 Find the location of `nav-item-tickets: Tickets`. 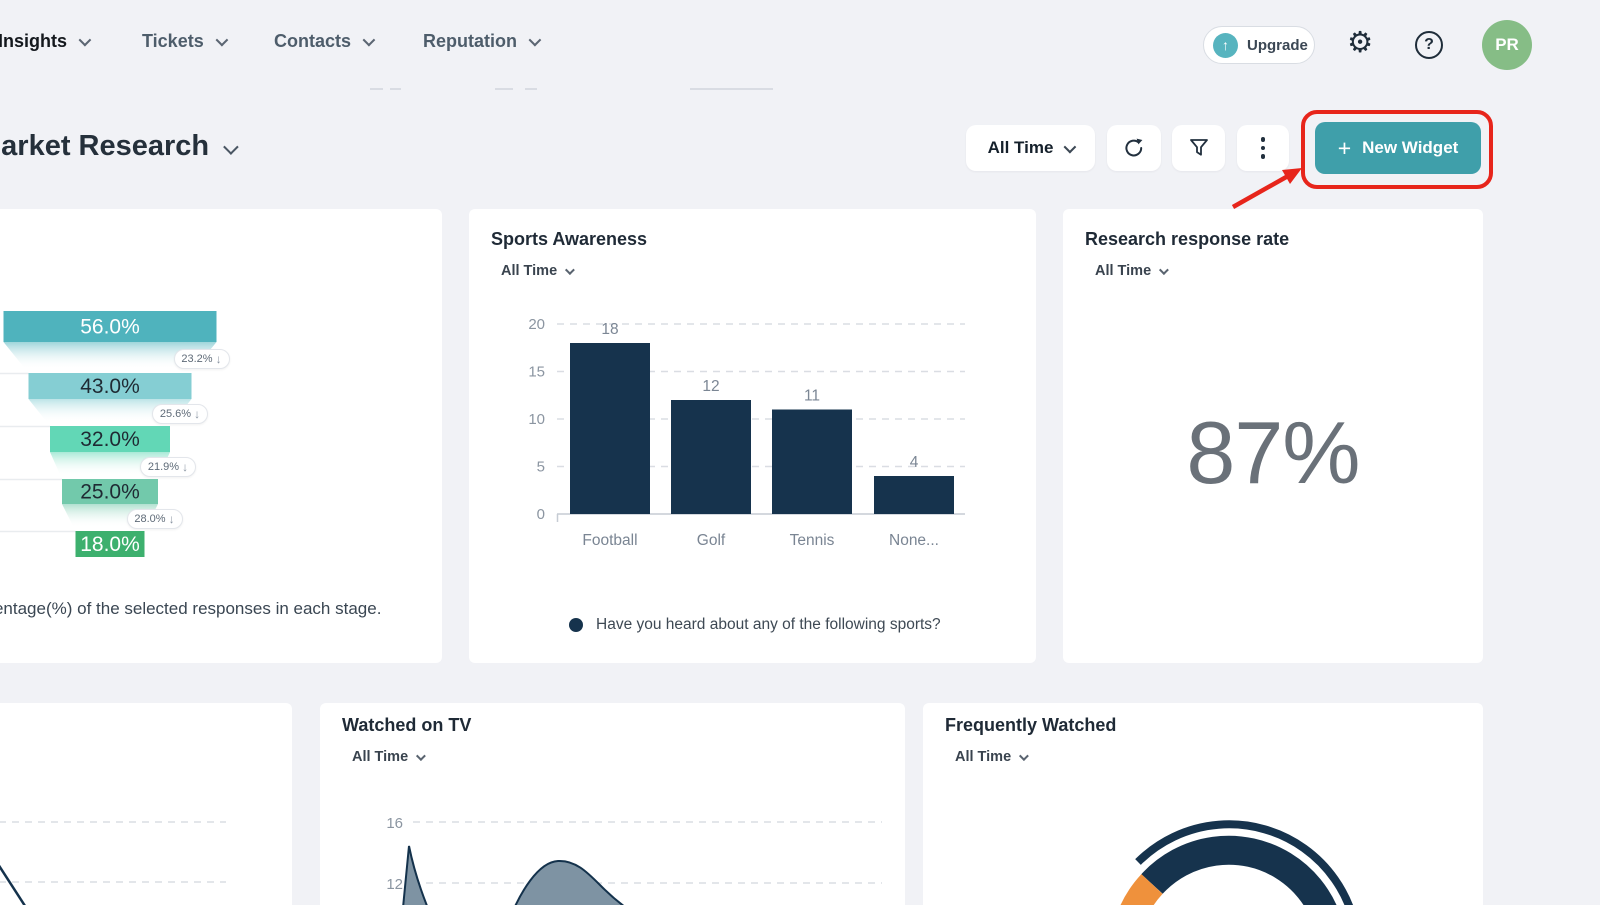

nav-item-tickets: Tickets is located at coordinates (185, 41).